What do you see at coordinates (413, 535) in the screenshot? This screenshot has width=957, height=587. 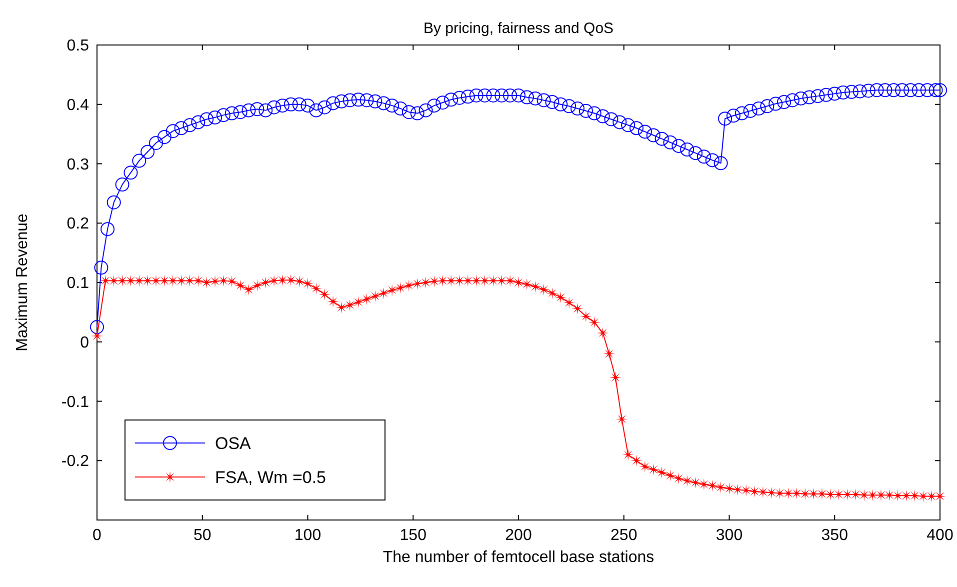 I see `x-tick-label: 150` at bounding box center [413, 535].